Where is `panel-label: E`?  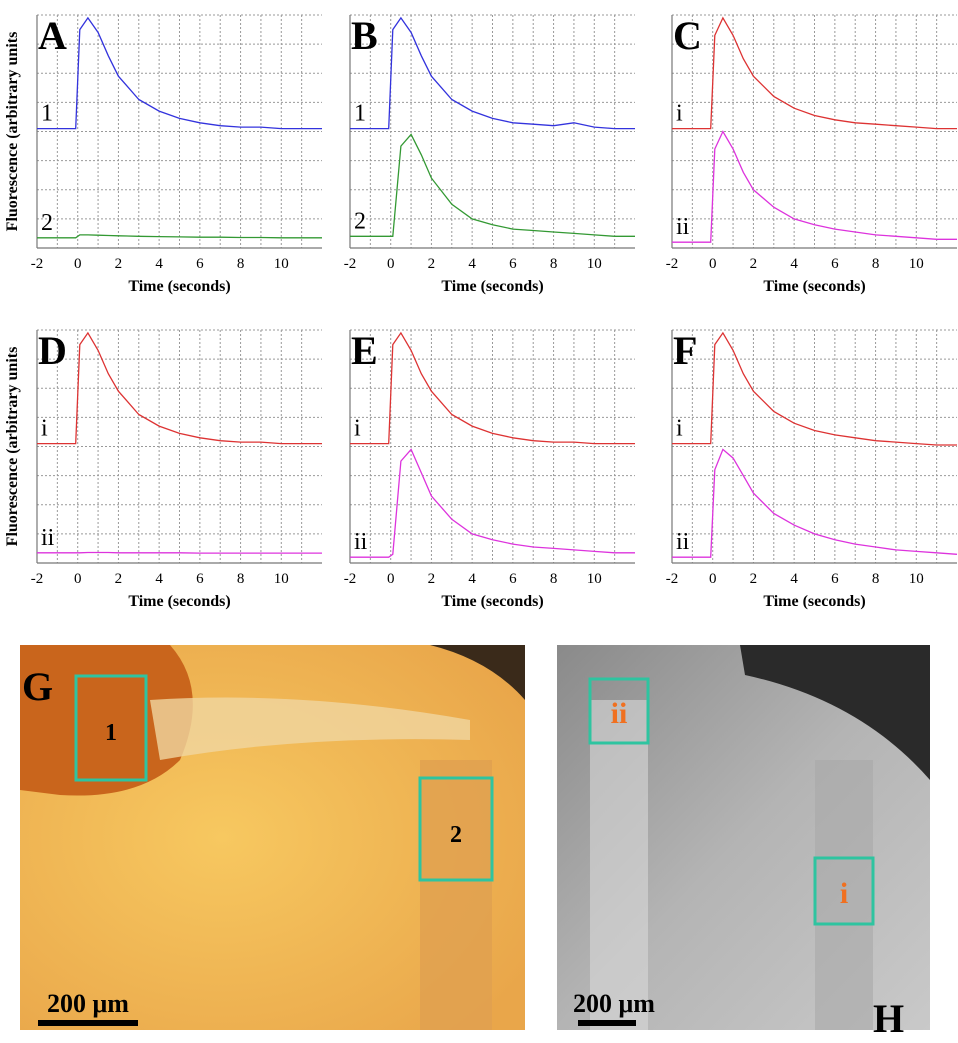 panel-label: E is located at coordinates (364, 350).